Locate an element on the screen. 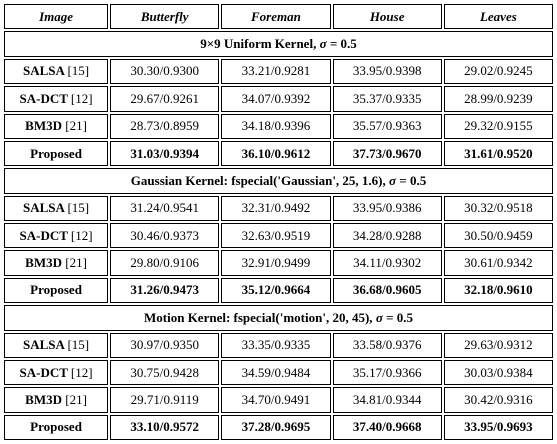 The image size is (557, 444). result-cell: 31.24/0.9541 is located at coordinates (165, 208).